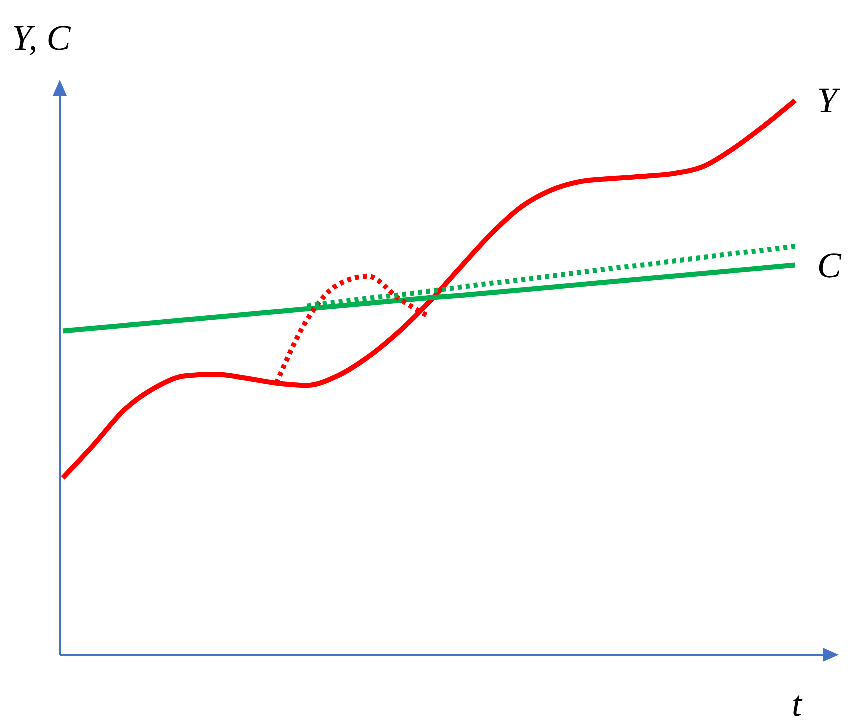 This screenshot has height=724, width=852. What do you see at coordinates (829, 265) in the screenshot?
I see `series-label: C` at bounding box center [829, 265].